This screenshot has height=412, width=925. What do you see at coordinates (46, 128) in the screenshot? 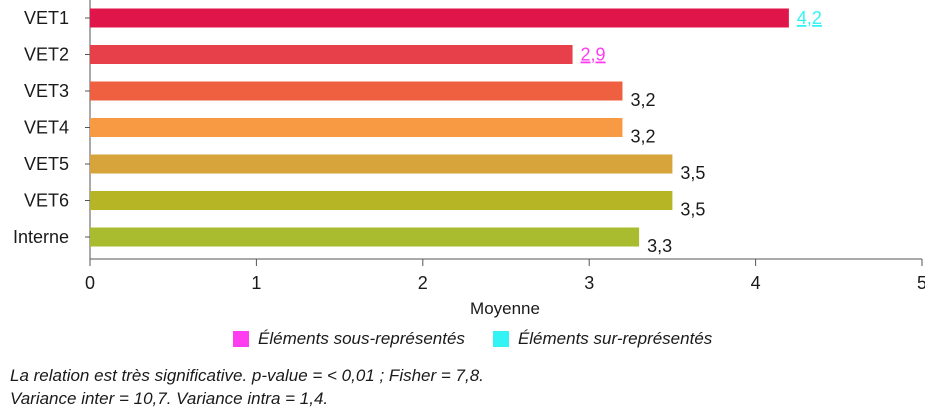
I see `y-tick-label: VET4` at bounding box center [46, 128].